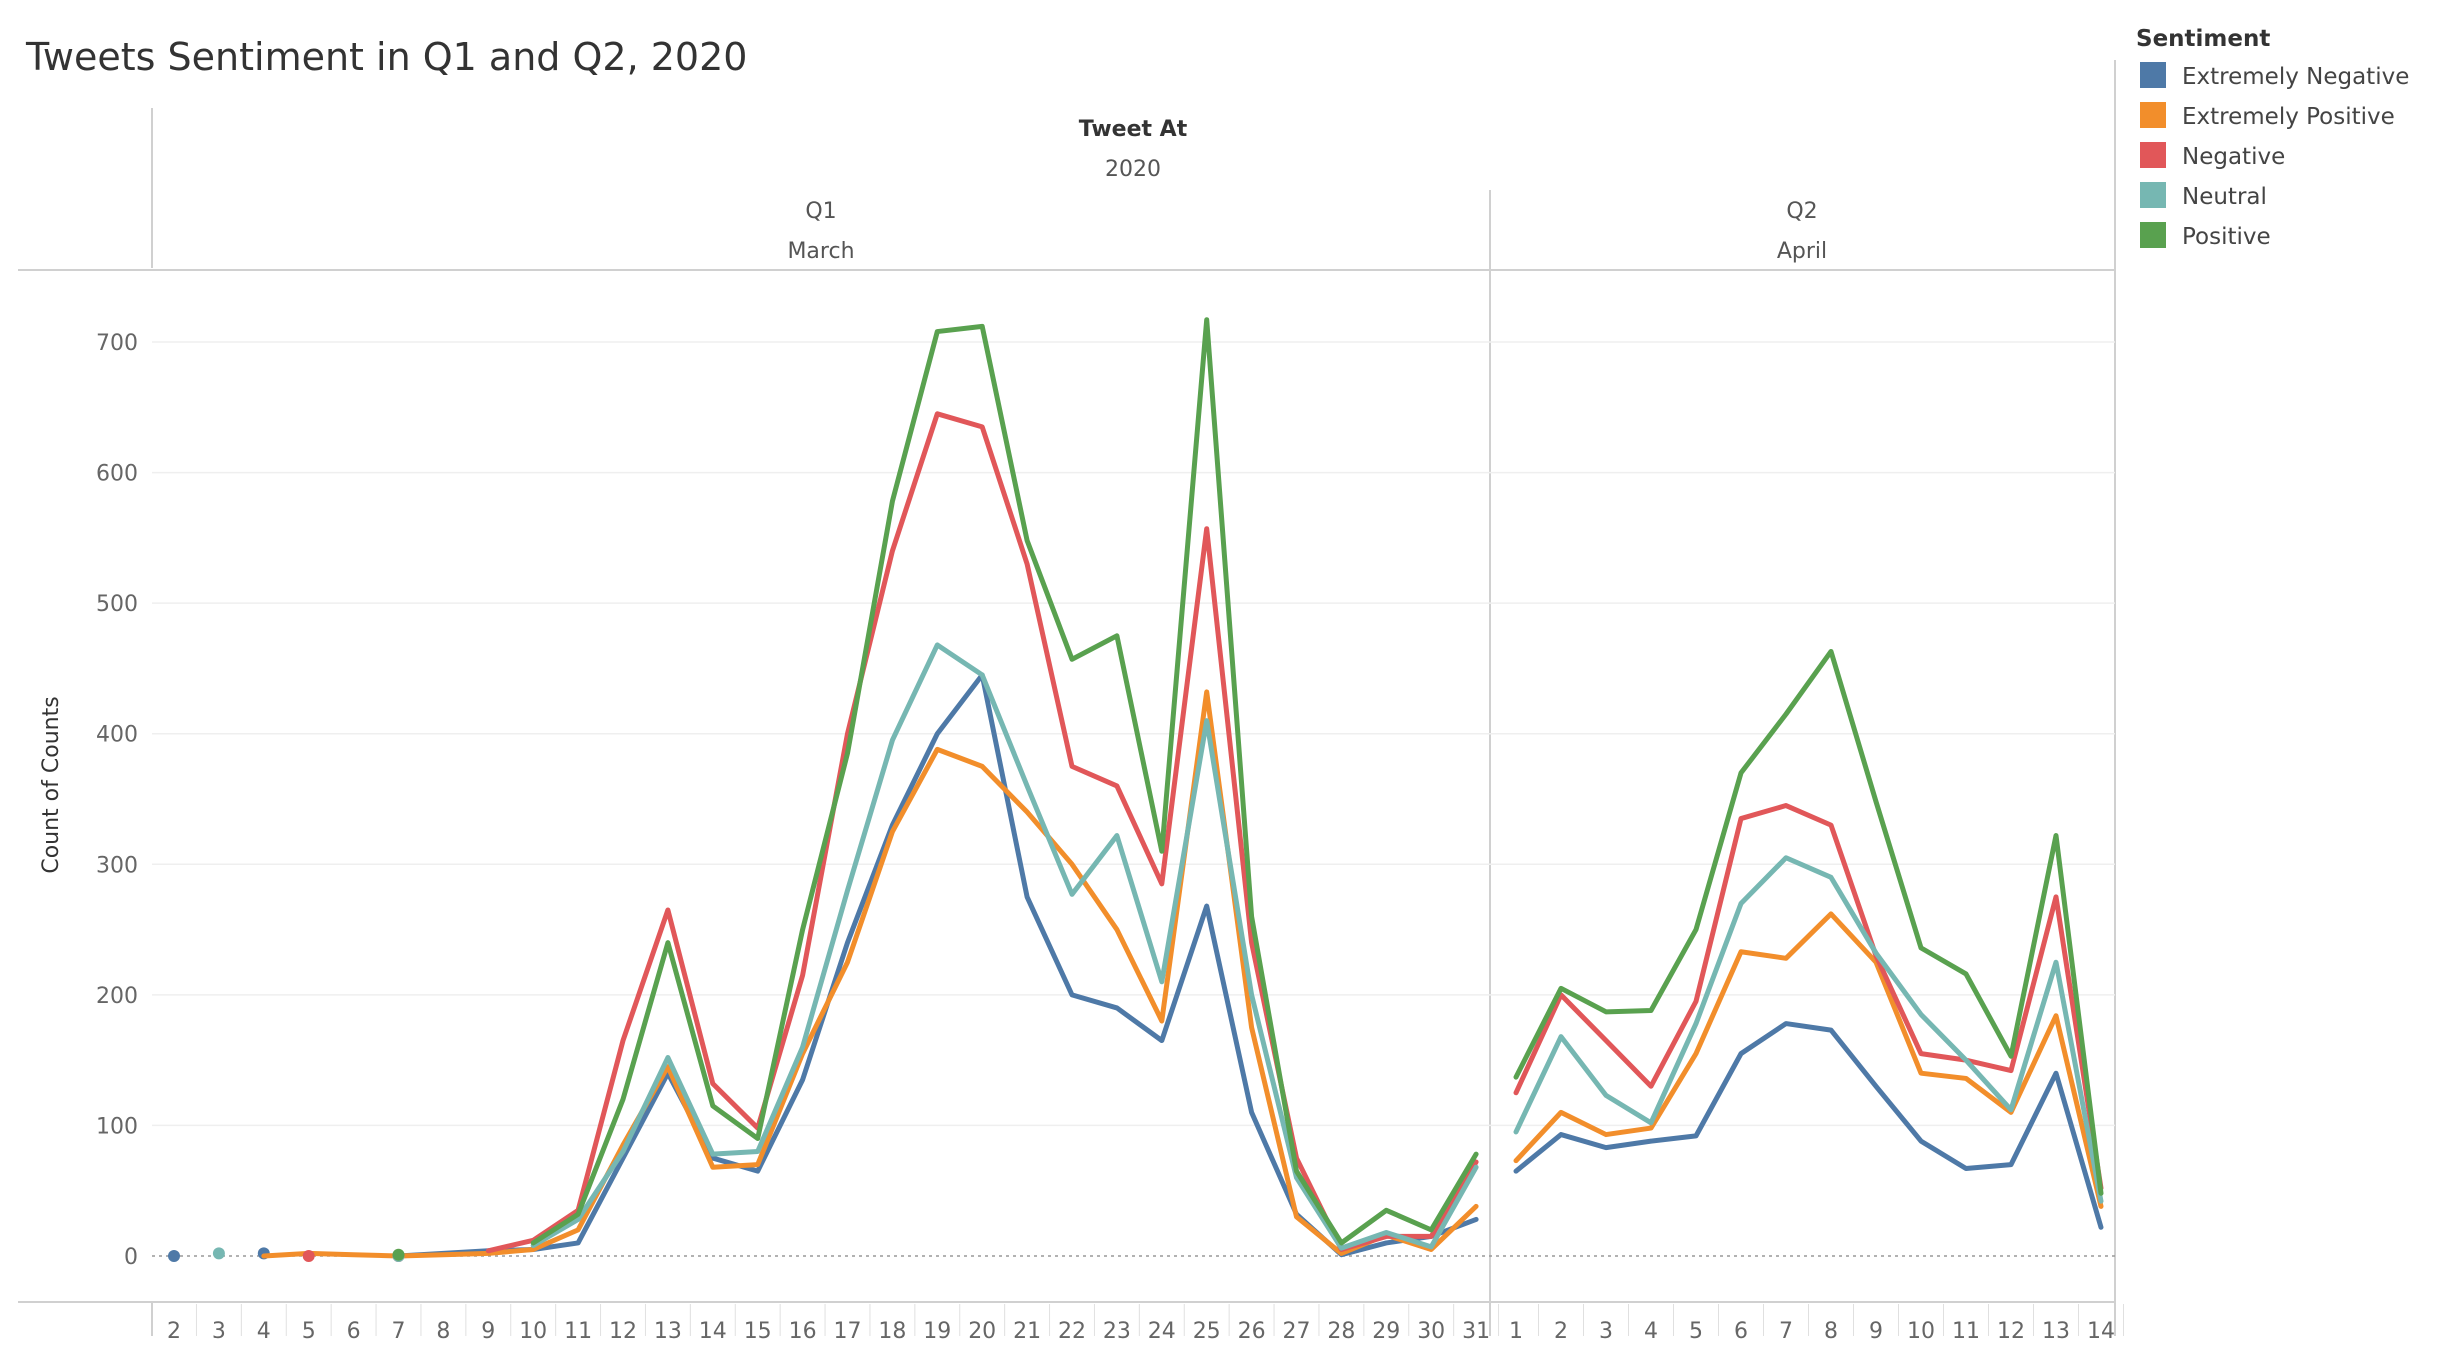 This screenshot has width=2438, height=1346. I want to click on pane-q2-quarter: Q2, so click(1801, 211).